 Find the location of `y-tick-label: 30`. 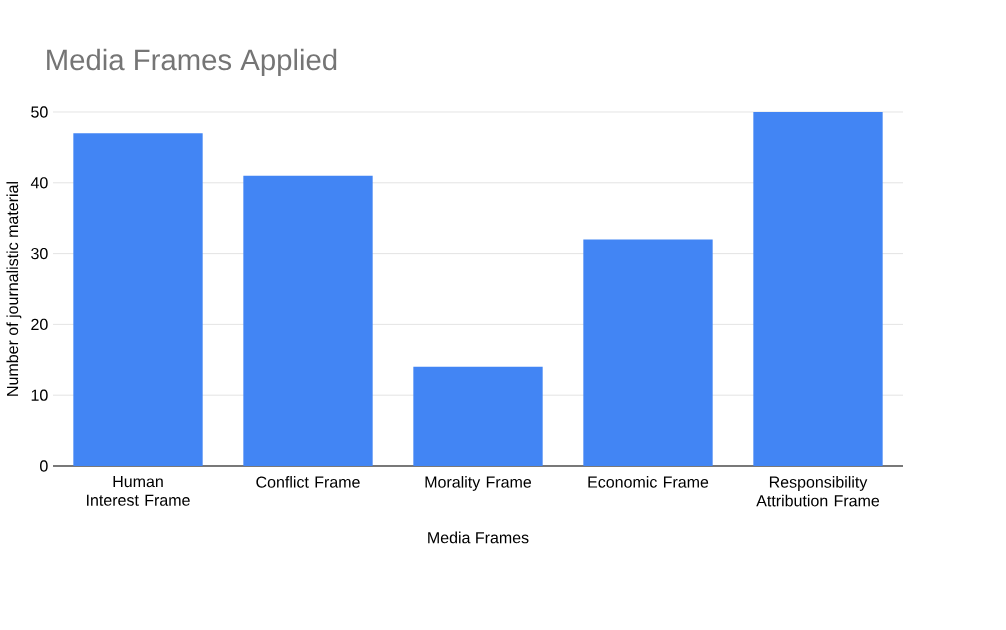

y-tick-label: 30 is located at coordinates (39, 253).